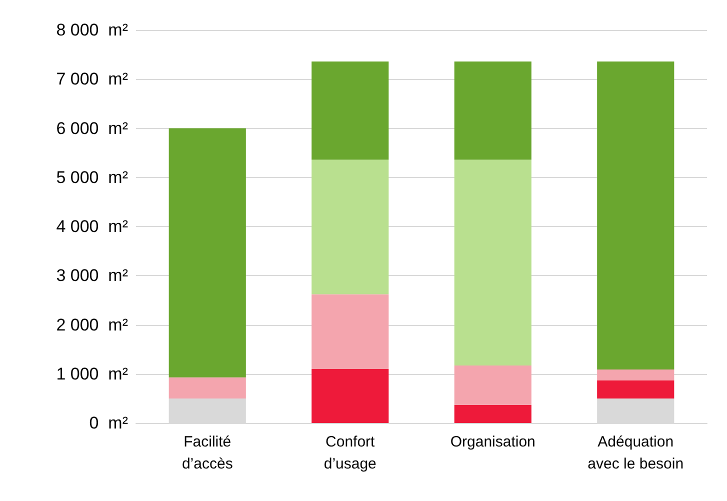  What do you see at coordinates (92, 276) in the screenshot?
I see `y-tick-label: 3 000 m²` at bounding box center [92, 276].